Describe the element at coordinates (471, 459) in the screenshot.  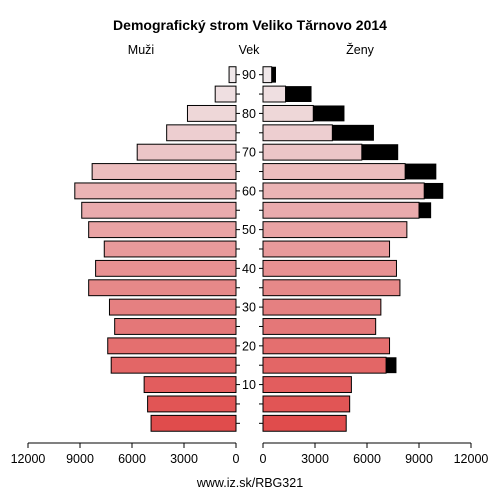
I see `x-tick-label-right: 12000` at that location.